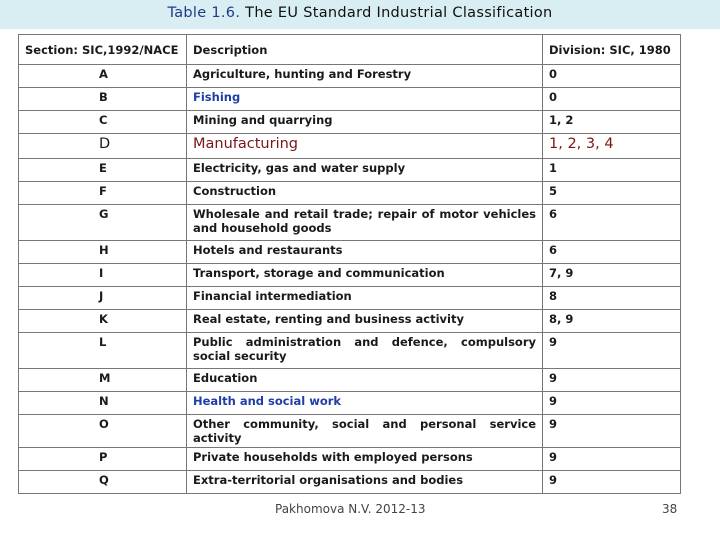  I want to click on title-bar, so click(360, 14).